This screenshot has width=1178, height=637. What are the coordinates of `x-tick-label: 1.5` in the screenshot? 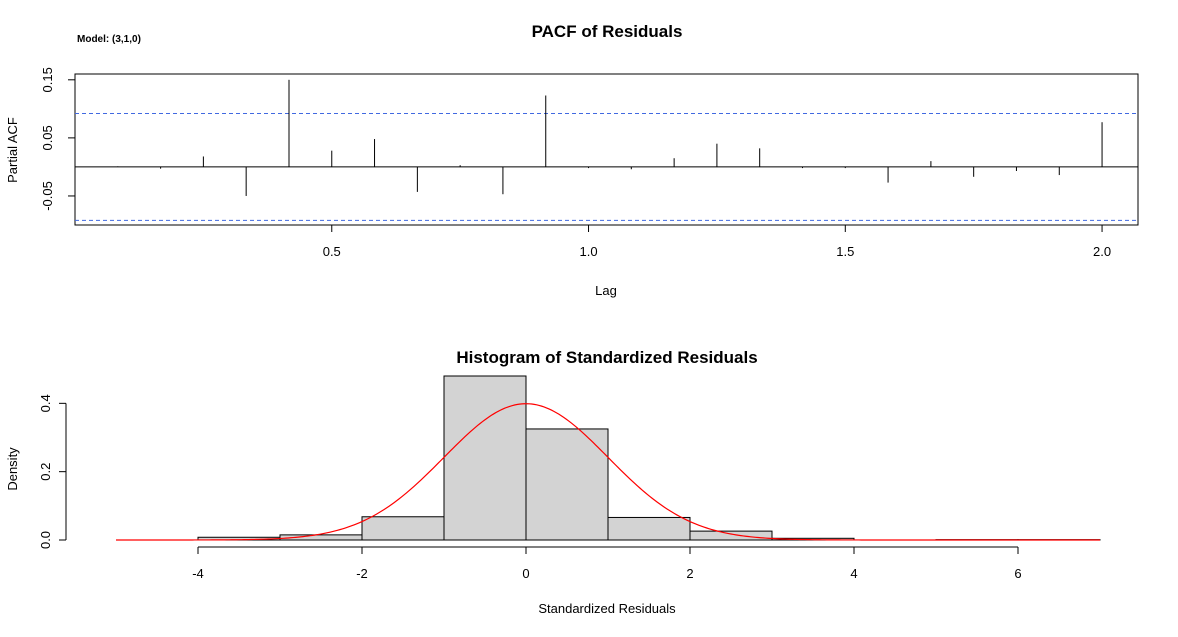 It's located at (845, 251).